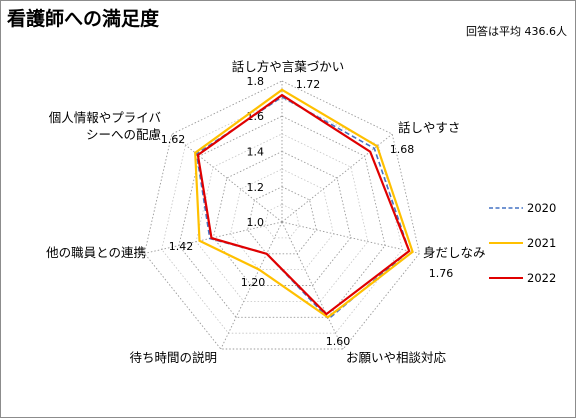 The width and height of the screenshot is (576, 418). I want to click on axis-label-line: 話し方や言葉づかい, so click(288, 66).